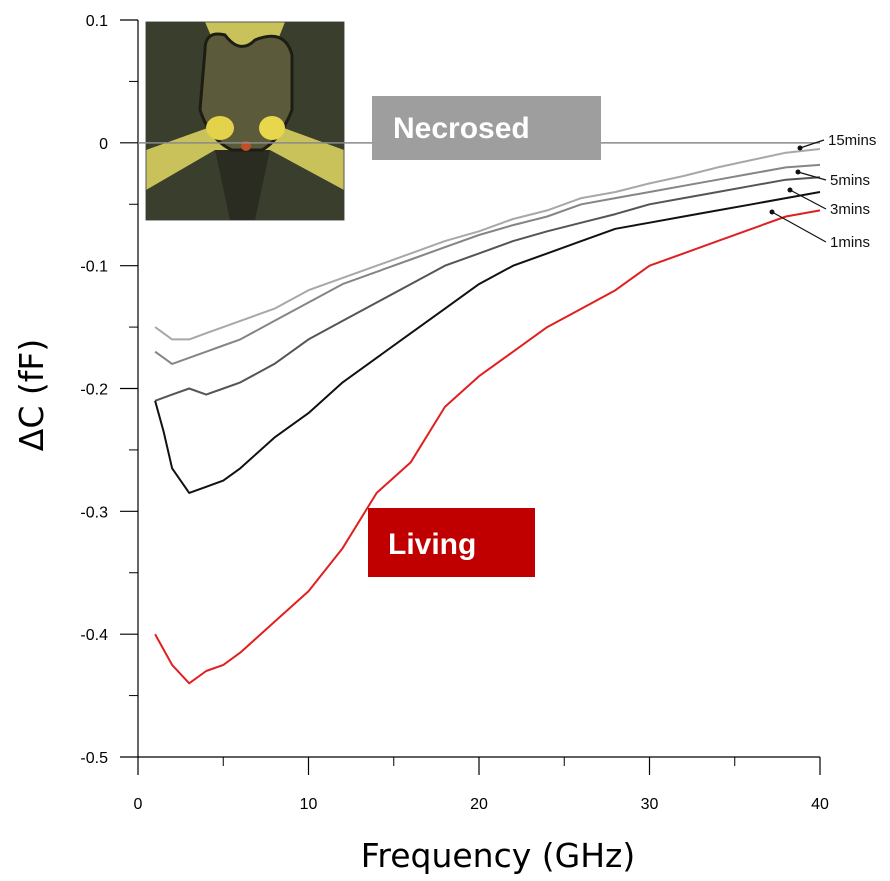 This screenshot has height=881, width=890. What do you see at coordinates (650, 804) in the screenshot?
I see `x-tick-label: 30` at bounding box center [650, 804].